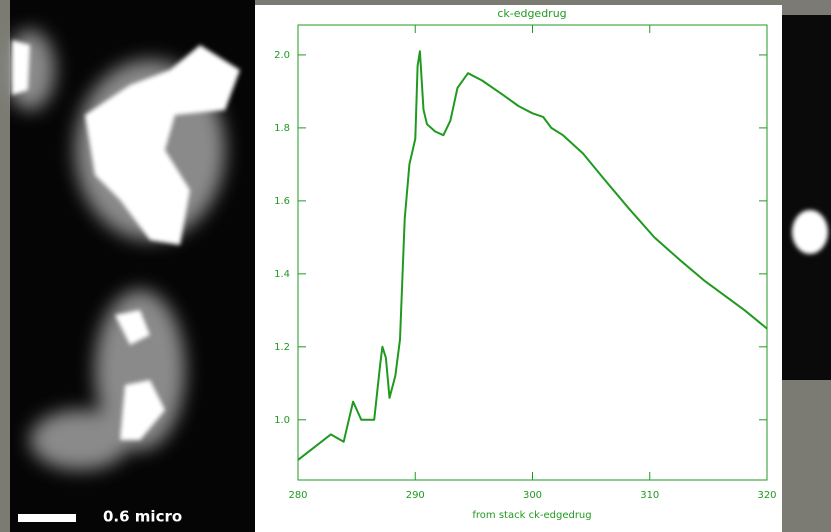  I want to click on y-tick-label: 1.8, so click(282, 128).